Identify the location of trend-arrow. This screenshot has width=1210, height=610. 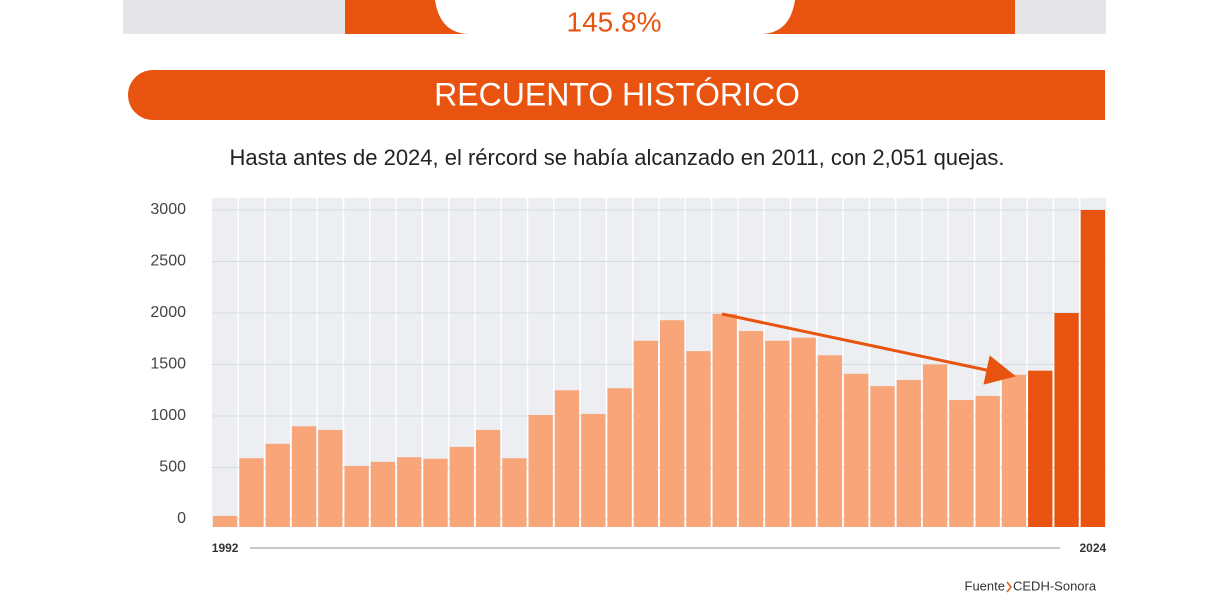
(868, 348).